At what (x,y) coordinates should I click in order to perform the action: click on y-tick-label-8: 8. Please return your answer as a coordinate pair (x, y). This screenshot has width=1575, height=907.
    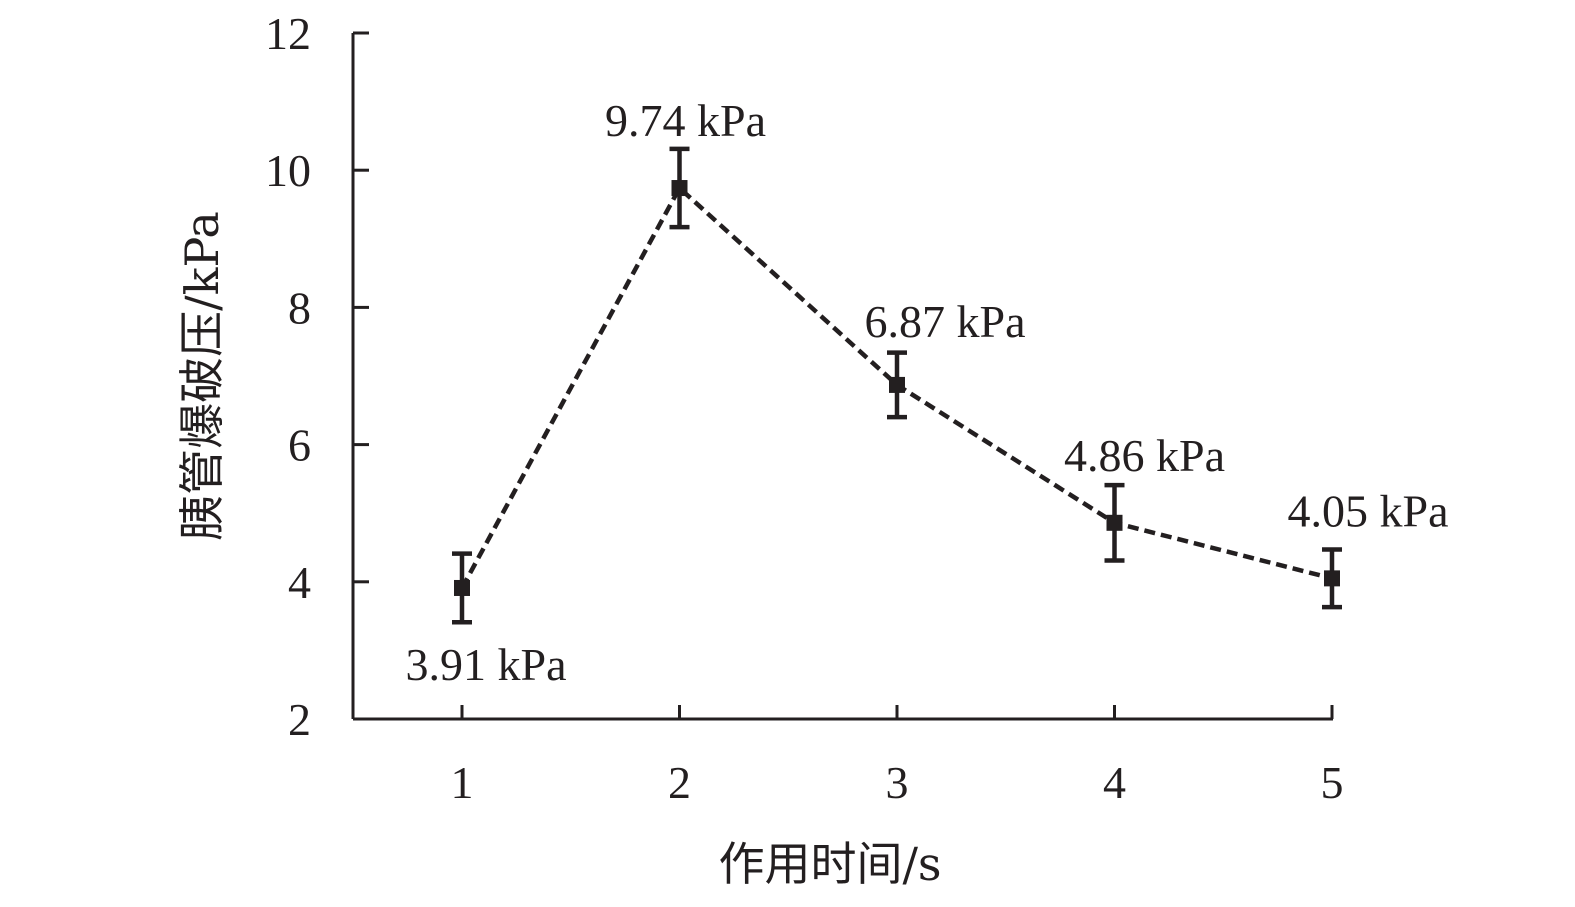
    Looking at the image, I should click on (299, 307).